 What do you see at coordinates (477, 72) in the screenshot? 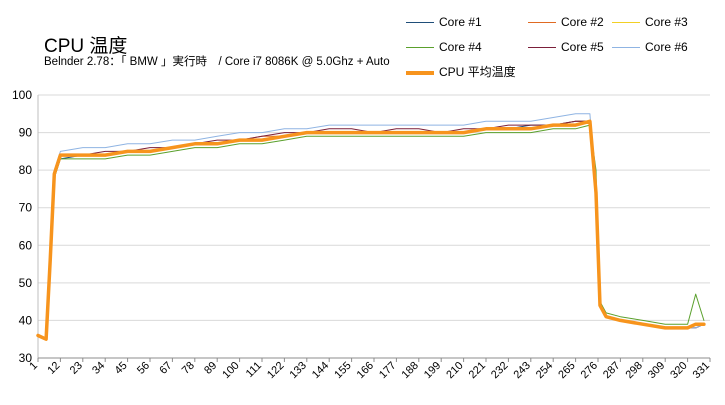
I see `legend-label: CPU 平均温度` at bounding box center [477, 72].